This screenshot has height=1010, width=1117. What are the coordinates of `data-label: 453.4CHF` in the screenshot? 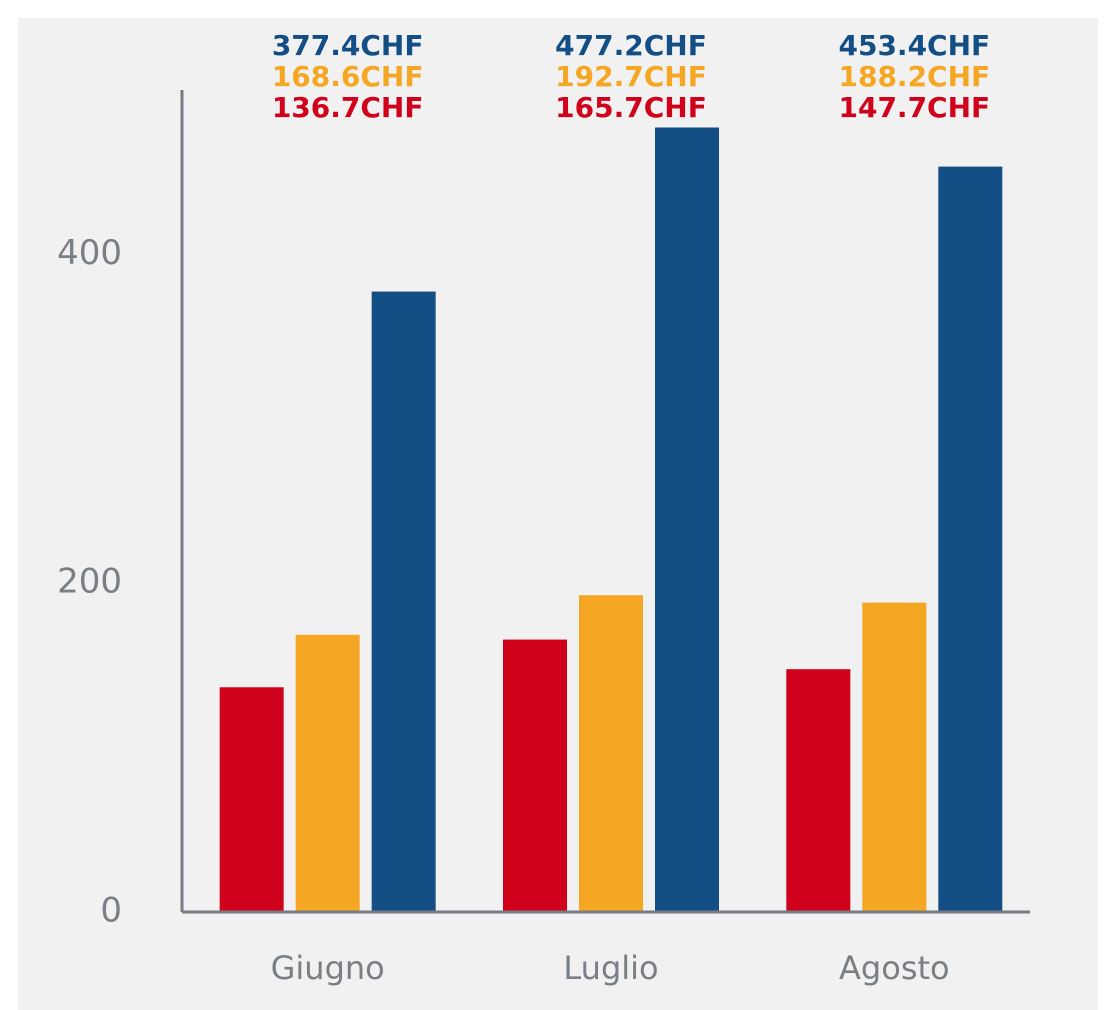 It's located at (914, 45).